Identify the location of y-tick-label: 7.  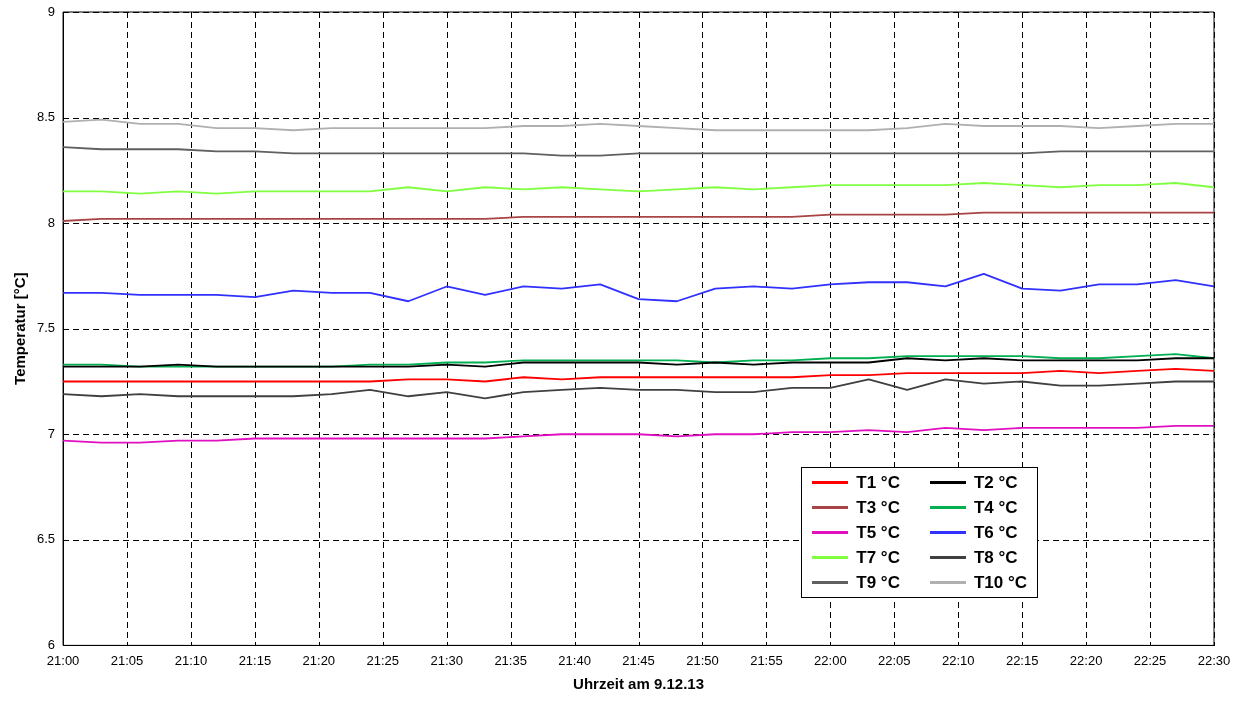
(51, 433).